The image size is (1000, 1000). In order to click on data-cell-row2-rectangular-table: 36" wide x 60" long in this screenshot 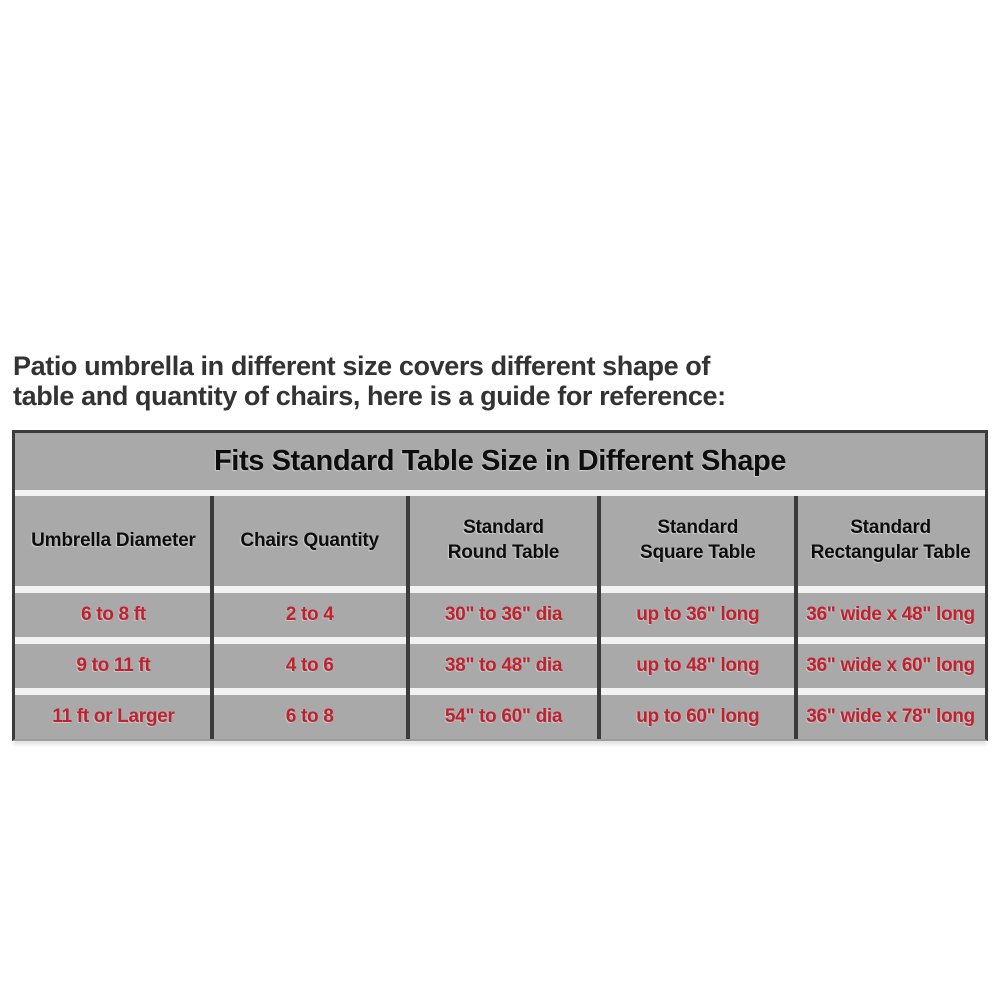, I will do `click(890, 666)`.